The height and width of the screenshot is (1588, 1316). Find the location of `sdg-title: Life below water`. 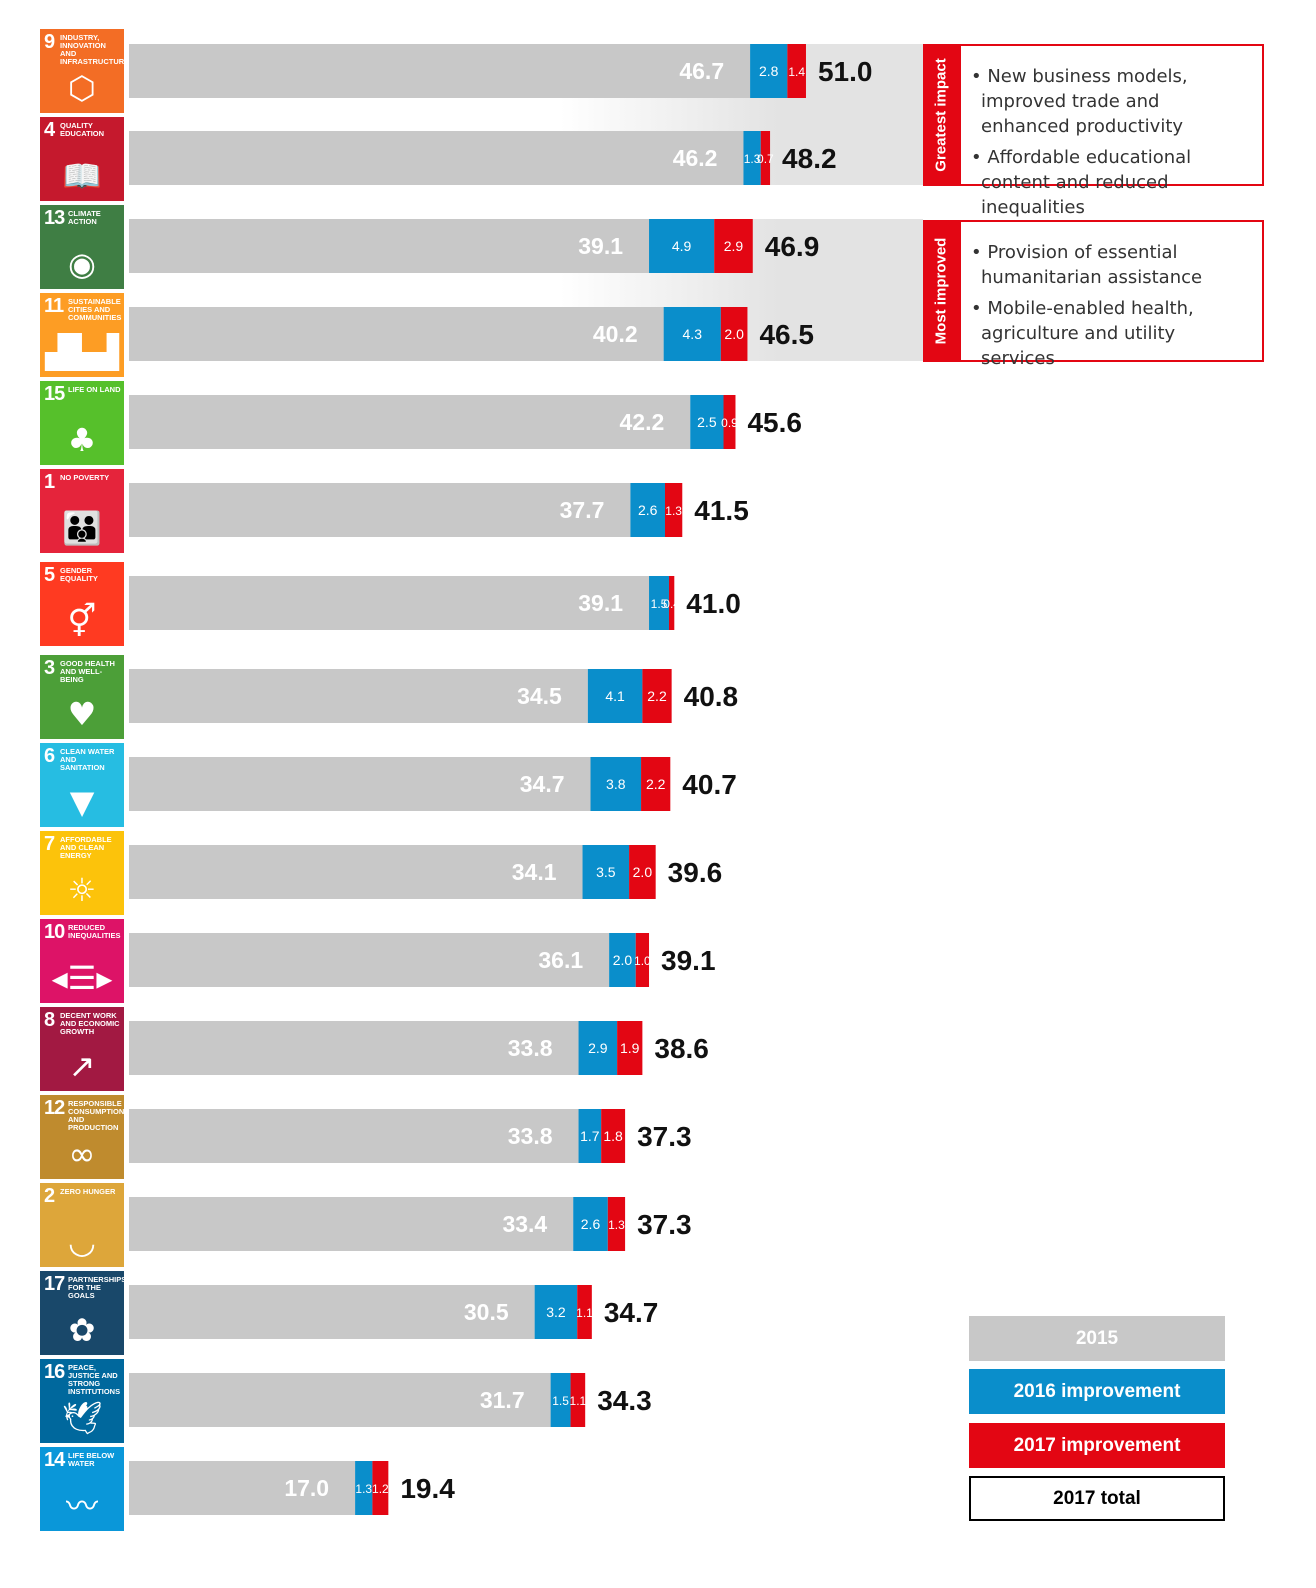

sdg-title: Life below water is located at coordinates (91, 1459).